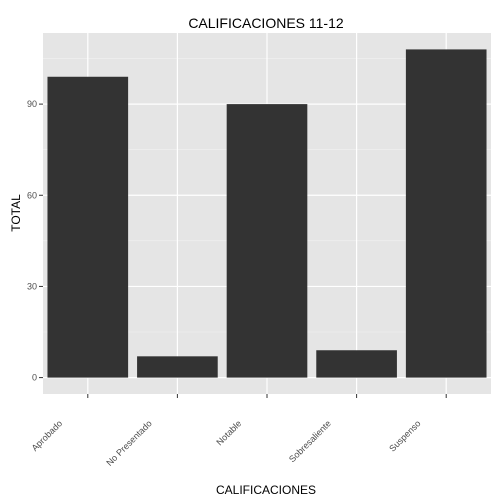  What do you see at coordinates (446, 213) in the screenshot?
I see `bar-suspenso` at bounding box center [446, 213].